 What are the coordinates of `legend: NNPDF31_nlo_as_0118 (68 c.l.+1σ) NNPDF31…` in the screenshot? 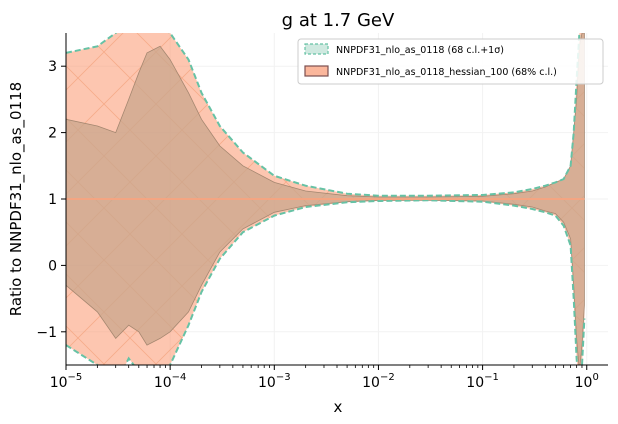 It's located at (450, 61).